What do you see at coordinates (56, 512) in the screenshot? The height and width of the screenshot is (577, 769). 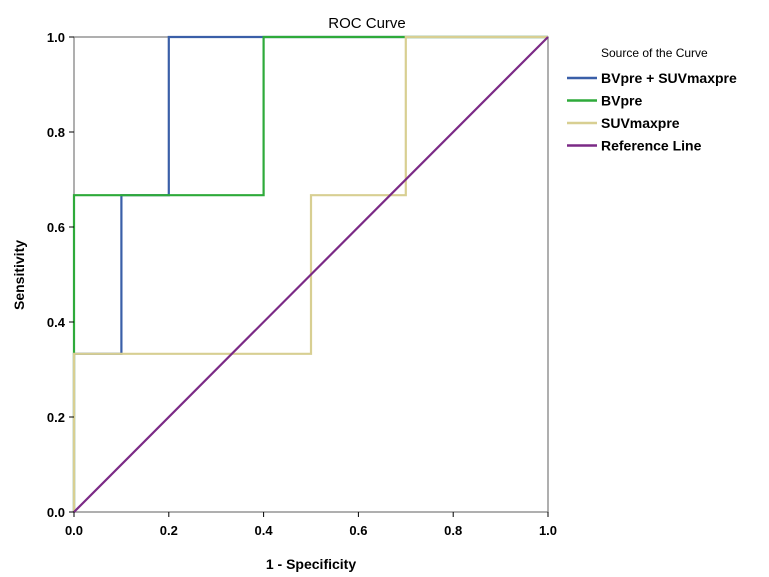 I see `y-tick-label: 0.0` at bounding box center [56, 512].